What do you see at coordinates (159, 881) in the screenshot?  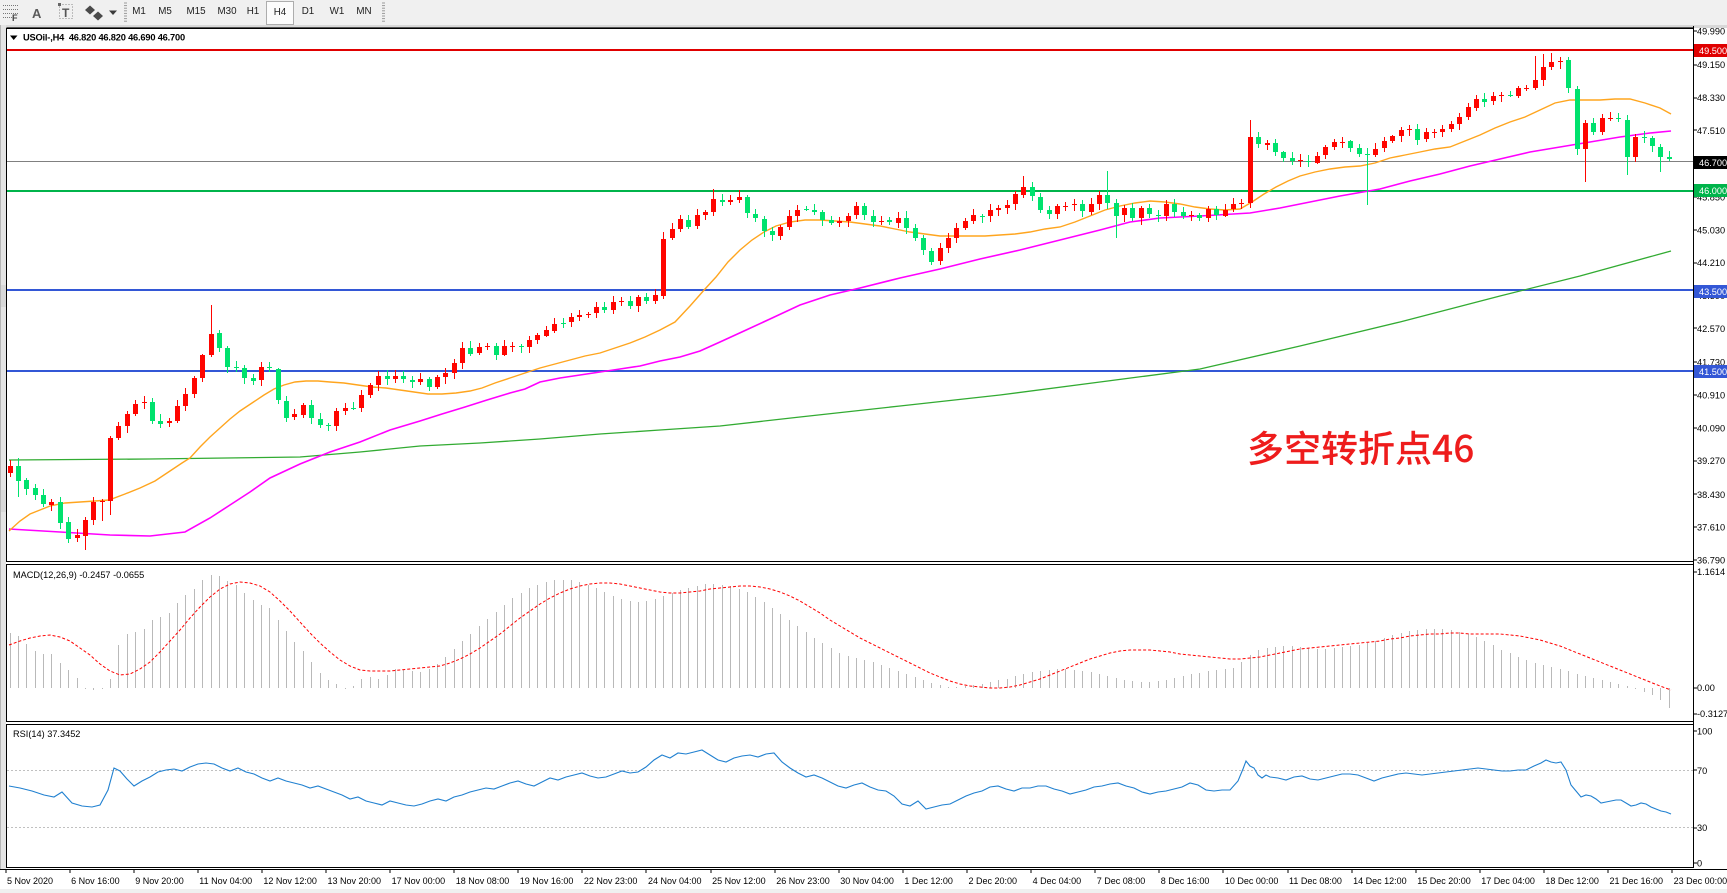 I see `svg-text: 9 Nov 20:00` at bounding box center [159, 881].